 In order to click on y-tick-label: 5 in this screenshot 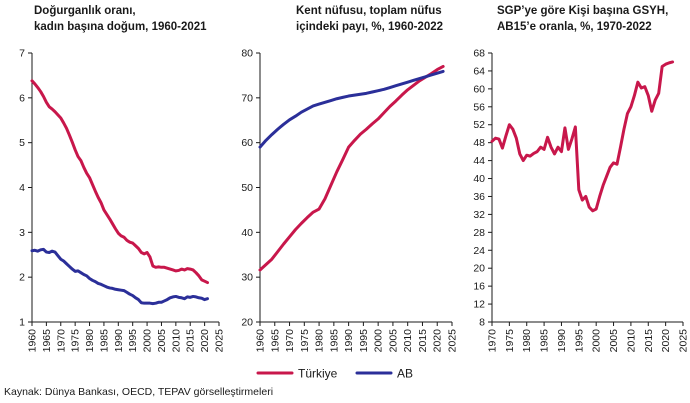, I will do `click(22, 143)`.